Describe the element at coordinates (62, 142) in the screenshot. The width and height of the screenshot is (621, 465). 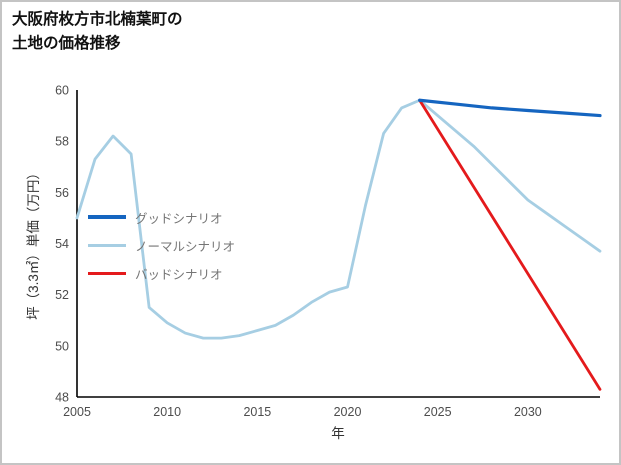
I see `y-tick-label: 58` at that location.